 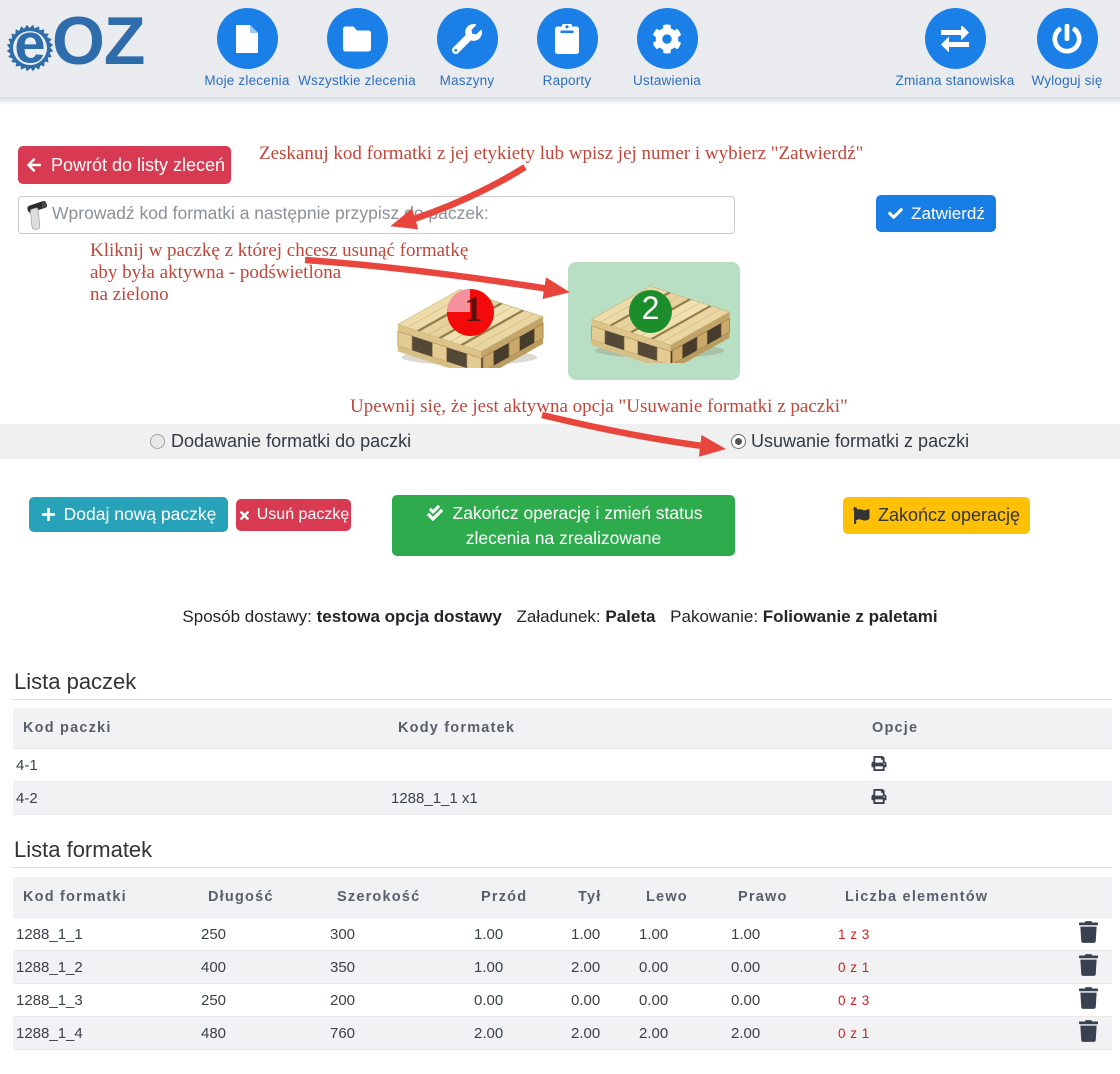 What do you see at coordinates (29, 48) in the screenshot?
I see `svg-text: e` at bounding box center [29, 48].